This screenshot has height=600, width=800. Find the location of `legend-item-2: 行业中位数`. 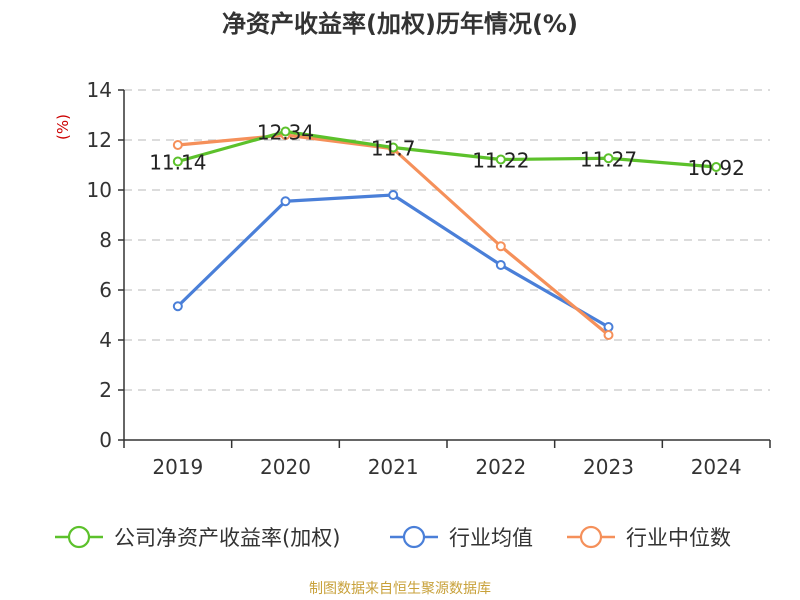

legend-item-2: 行业中位数 is located at coordinates (649, 537).